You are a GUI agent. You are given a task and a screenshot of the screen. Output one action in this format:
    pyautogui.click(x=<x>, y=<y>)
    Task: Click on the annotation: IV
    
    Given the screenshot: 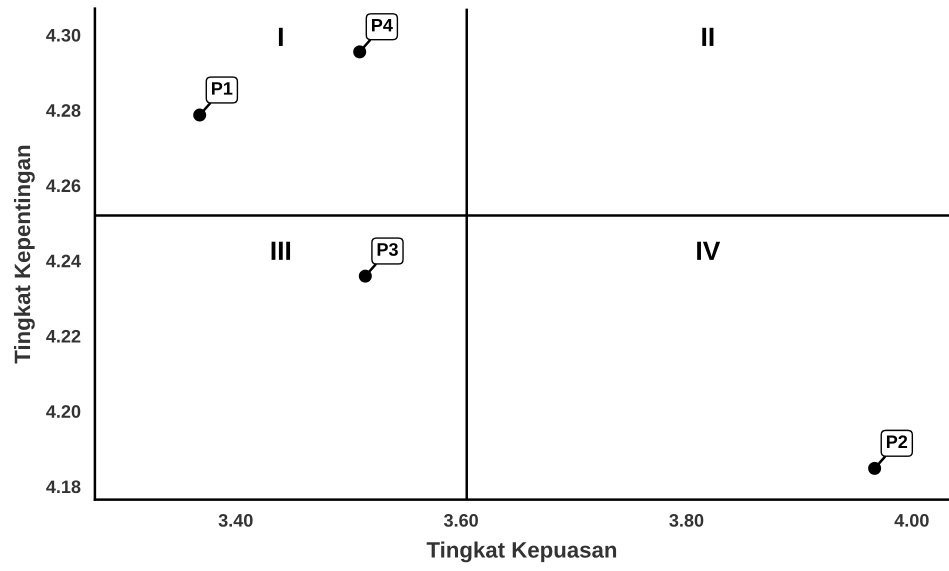 What is the action you would take?
    pyautogui.click(x=708, y=251)
    